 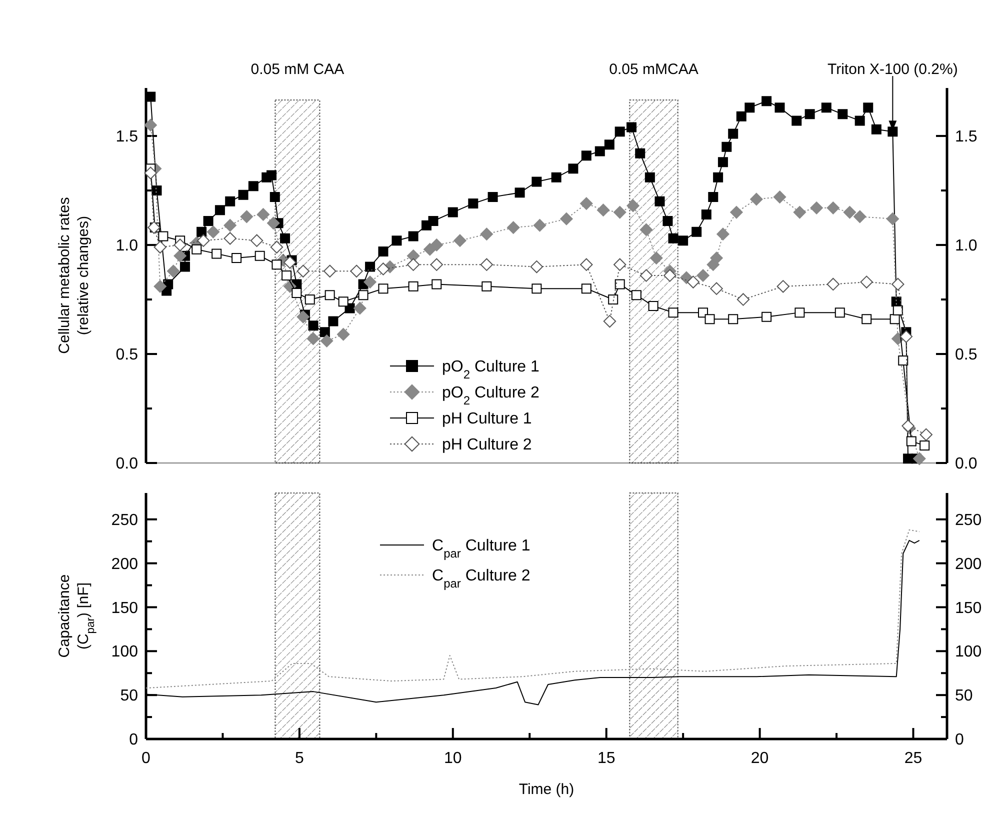 What do you see at coordinates (124, 652) in the screenshot?
I see `y-tick-label: 100` at bounding box center [124, 652].